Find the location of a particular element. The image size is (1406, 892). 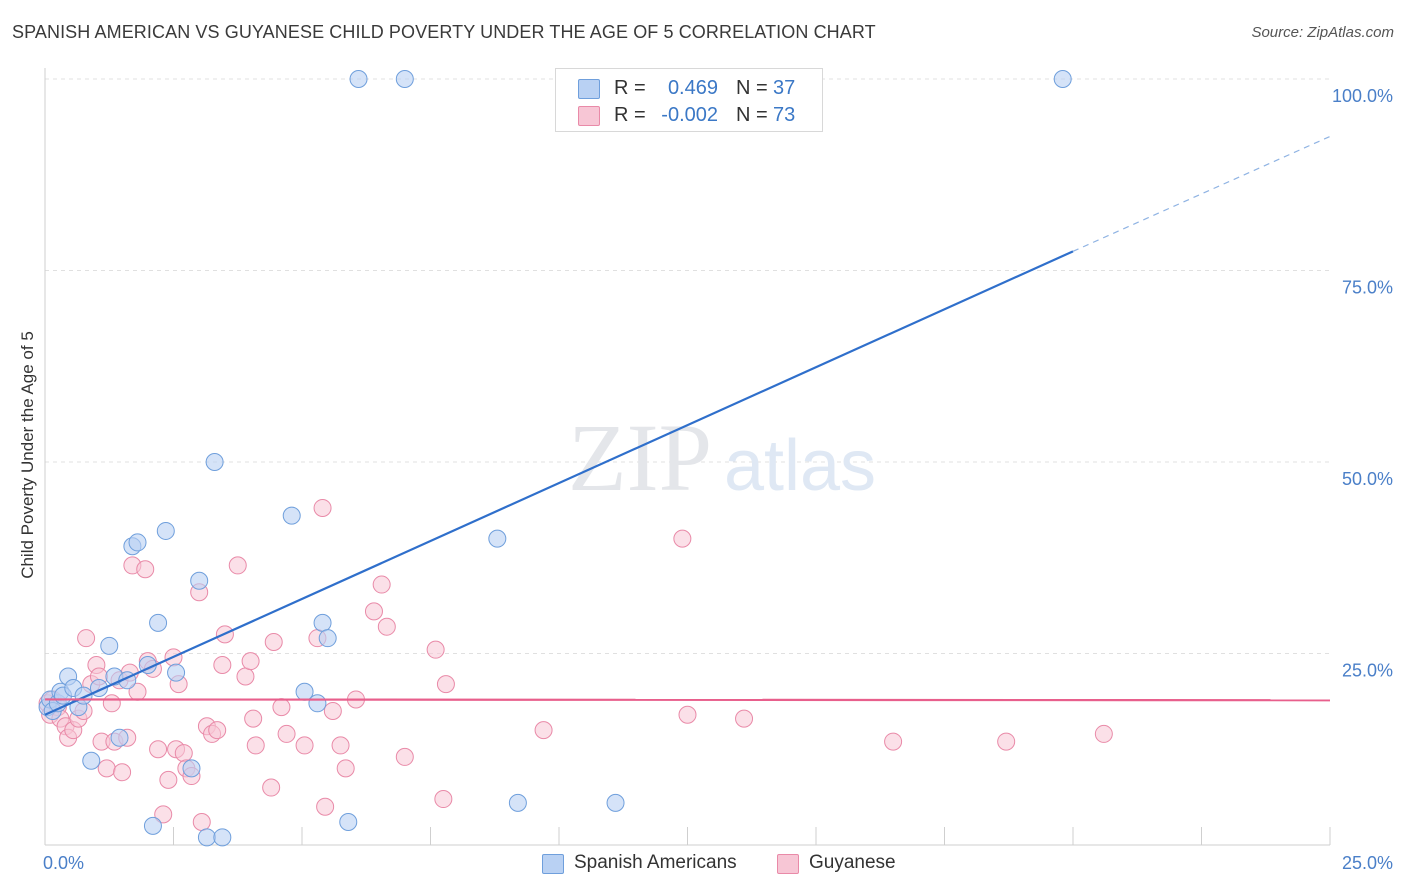

y-axis-label: Child Poverty Under the Age of 5 is located at coordinates (27, 455).